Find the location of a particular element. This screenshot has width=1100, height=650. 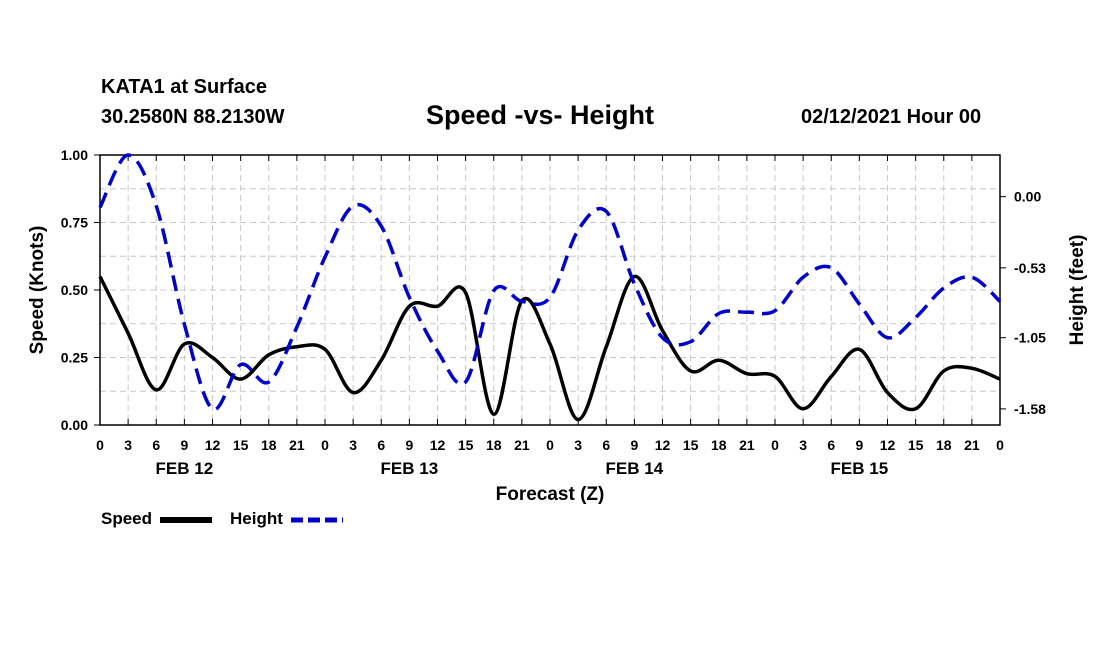

y-right-tick-label: 0.00 is located at coordinates (1027, 197).